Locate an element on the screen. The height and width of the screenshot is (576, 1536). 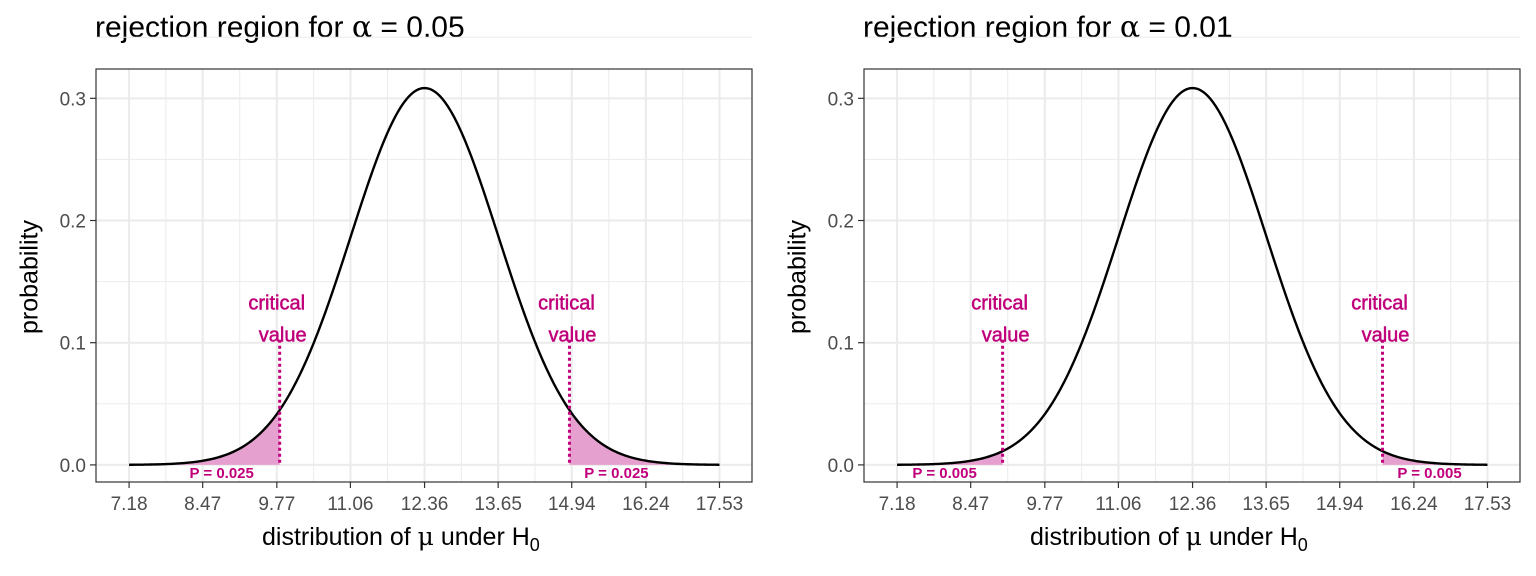
chart-title: rejection region for α = 0.01 is located at coordinates (1048, 27).